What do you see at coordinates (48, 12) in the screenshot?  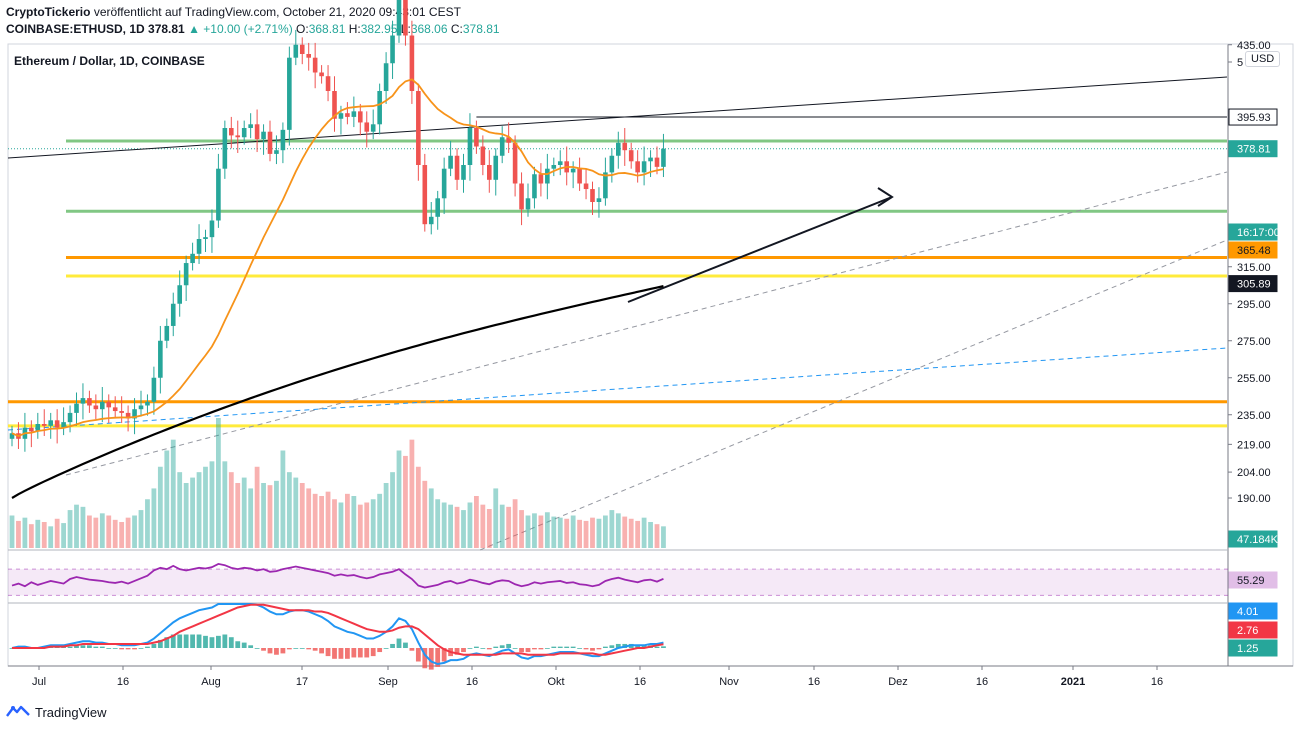 I see `author-name: CryptoTickerio` at bounding box center [48, 12].